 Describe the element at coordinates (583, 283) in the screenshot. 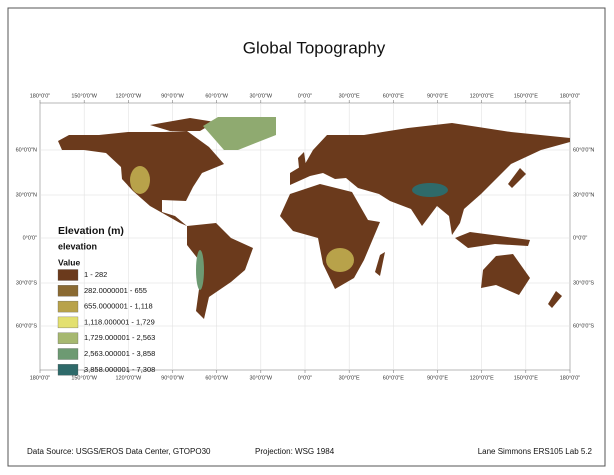

I see `right-label: 30°0'0"S` at that location.